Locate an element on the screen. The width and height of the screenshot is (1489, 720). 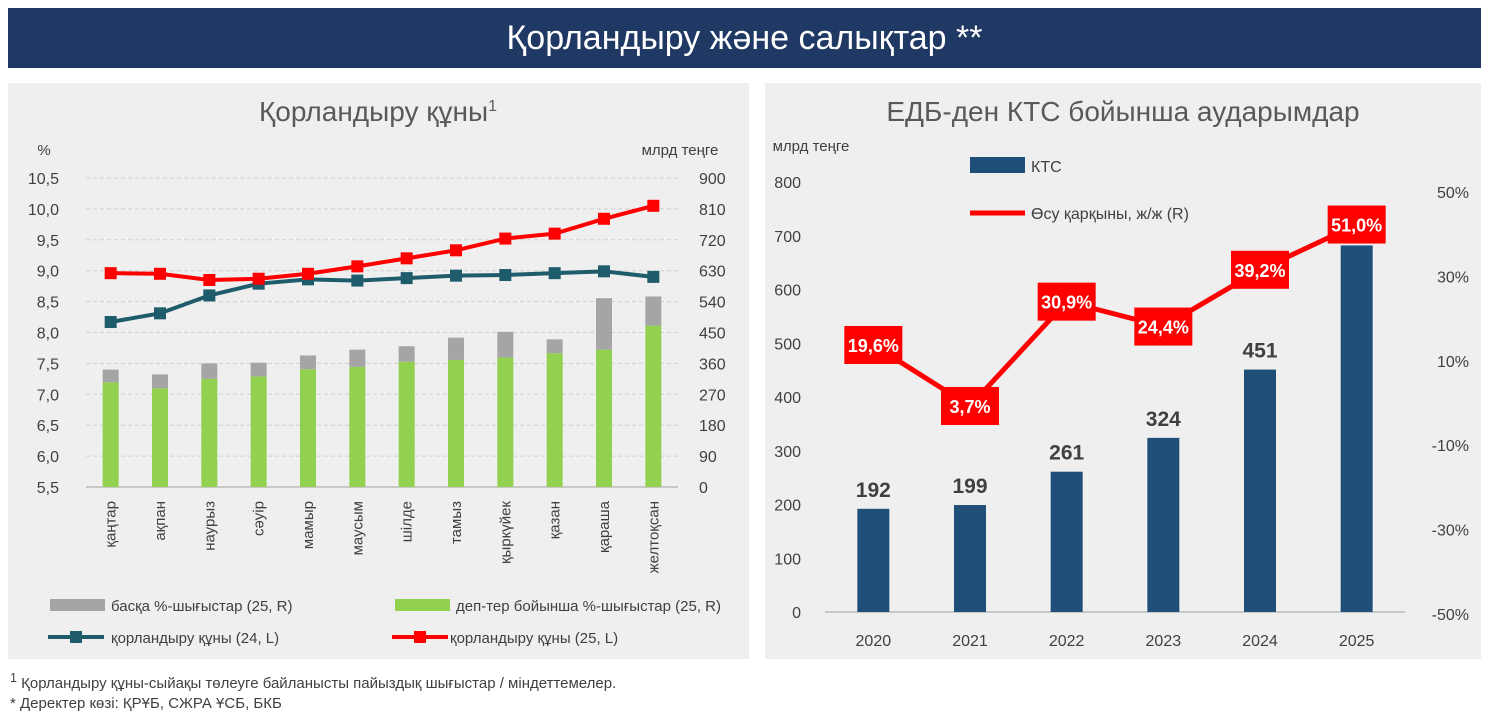
x-tick-label: сәуір is located at coordinates (259, 518).